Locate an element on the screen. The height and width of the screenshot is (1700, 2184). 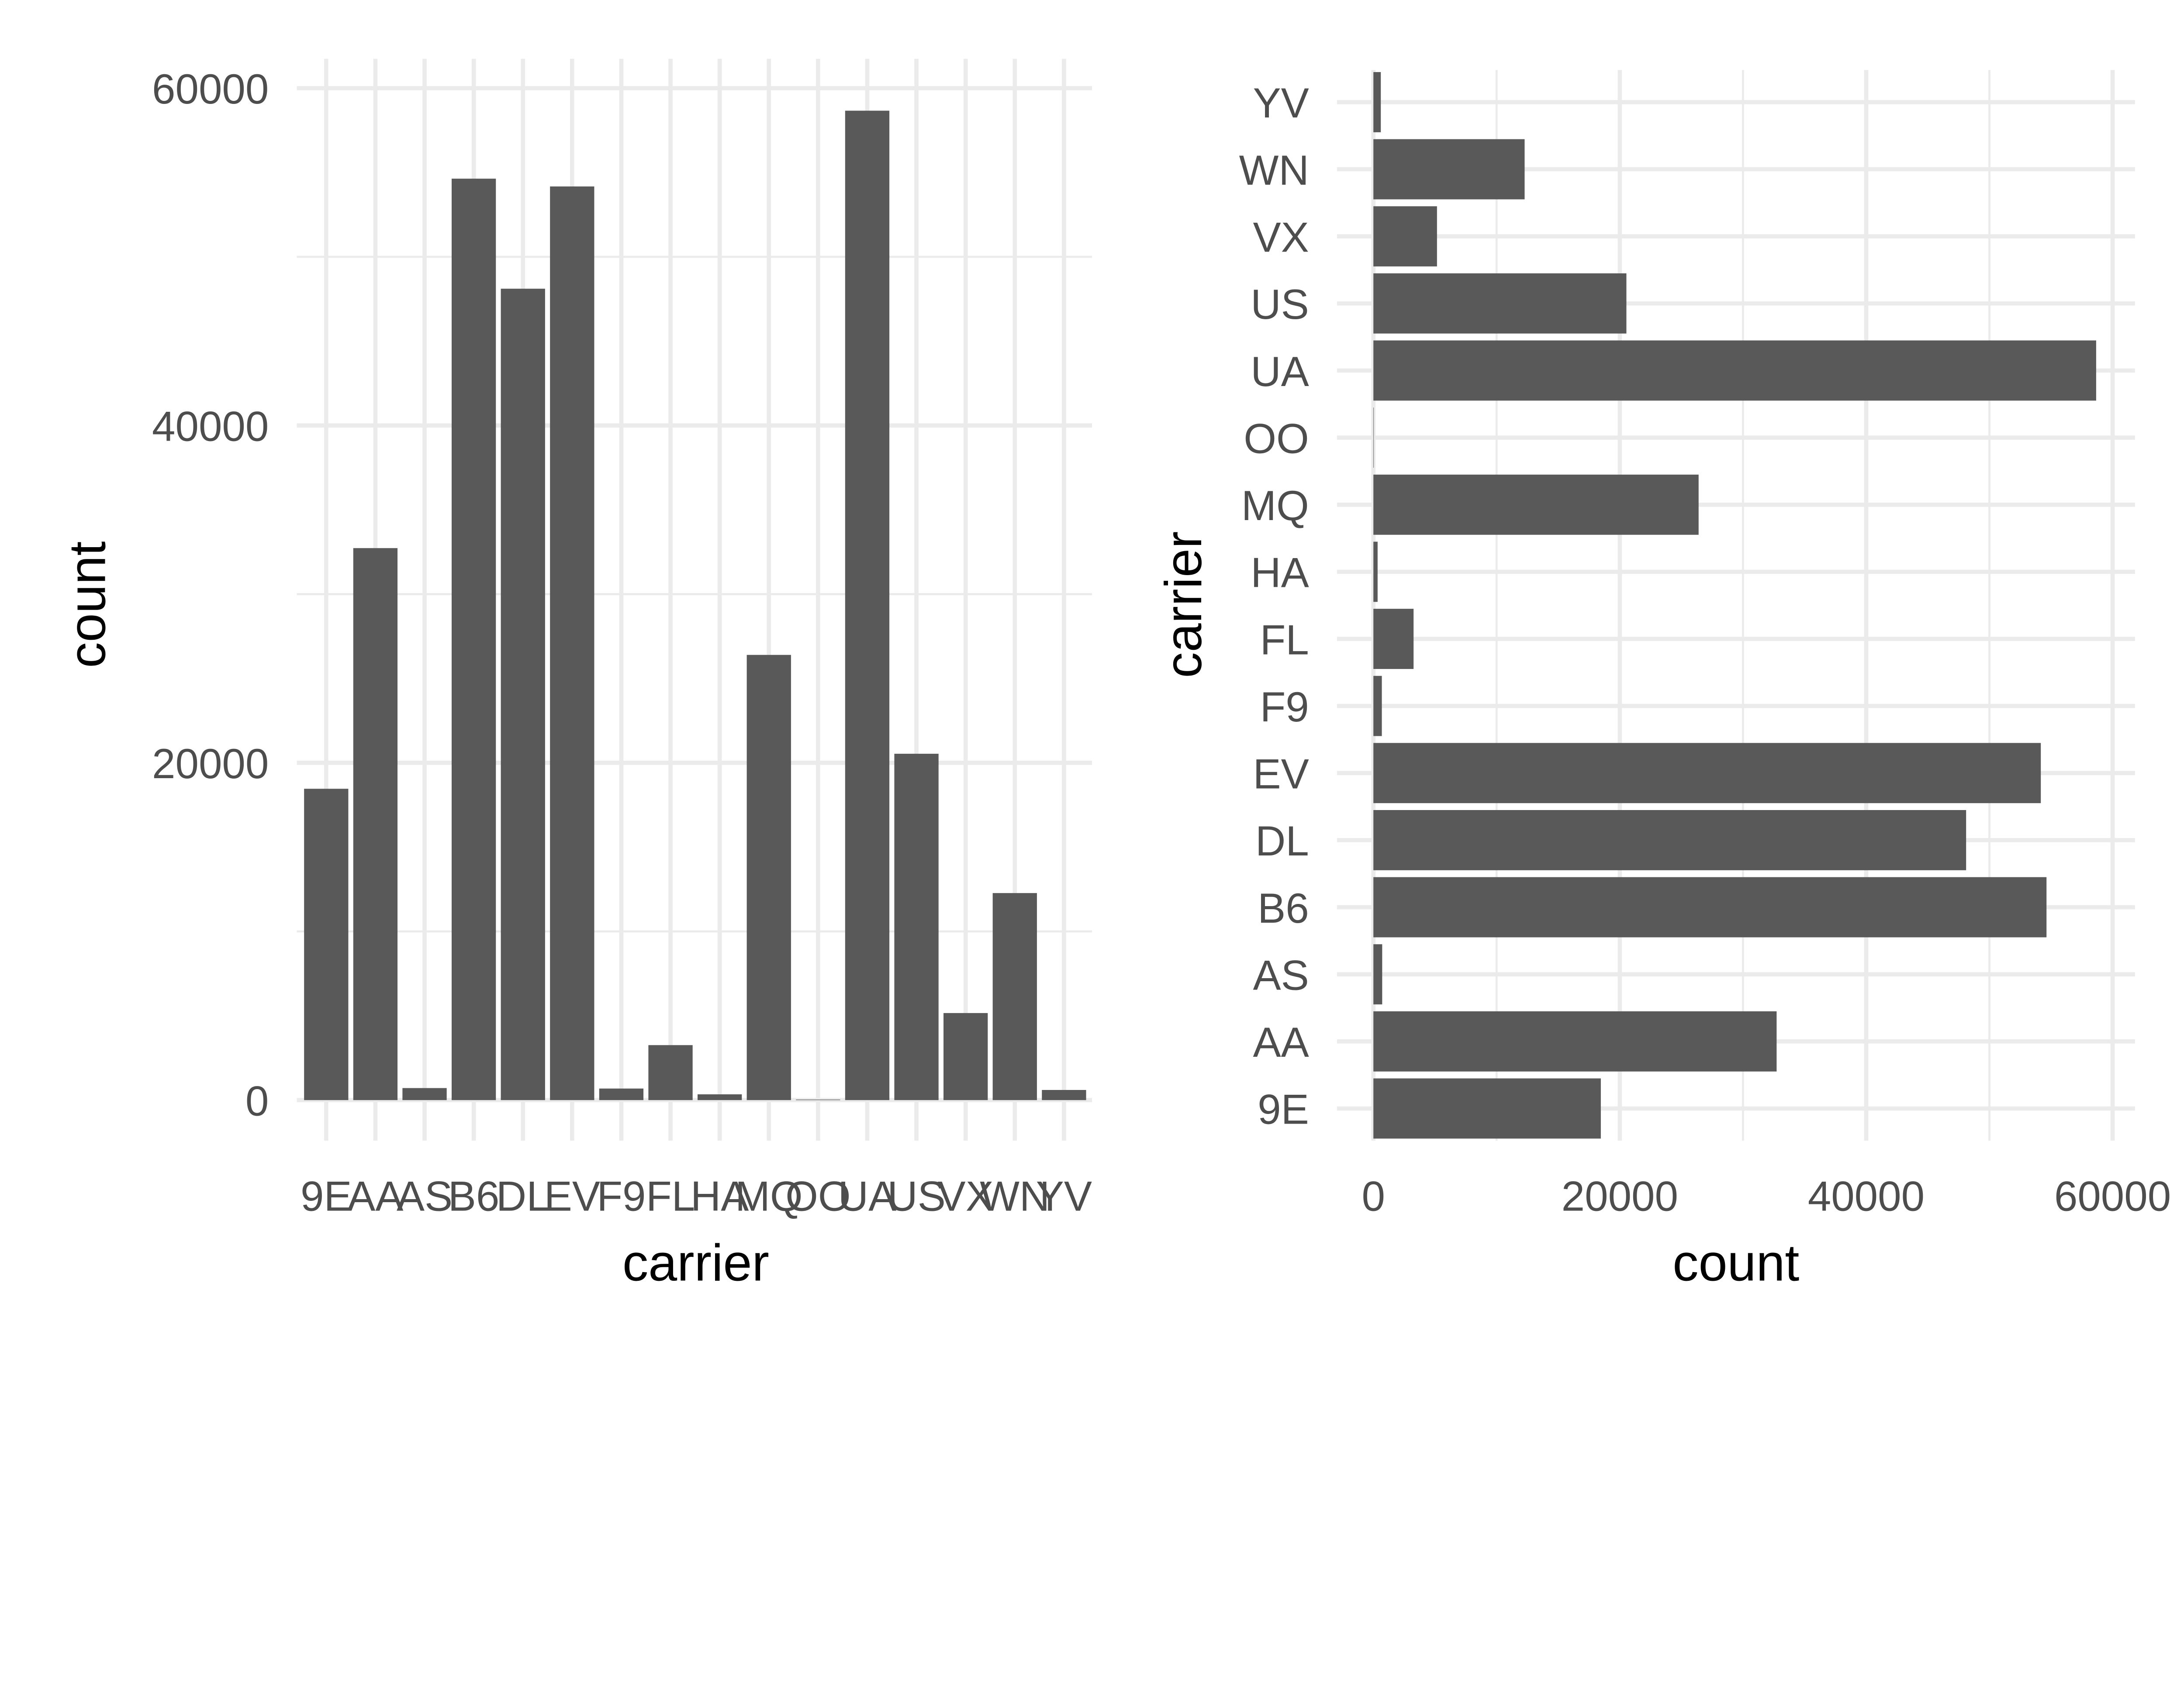
right-y-axis-title: carrier is located at coordinates (1184, 604).